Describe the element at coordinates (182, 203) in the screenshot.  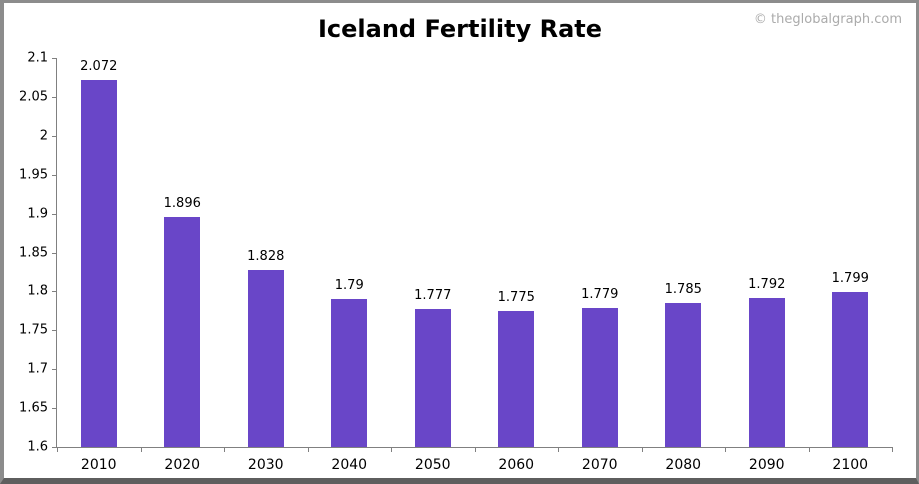
I see `bar-value-label: 1.896` at that location.